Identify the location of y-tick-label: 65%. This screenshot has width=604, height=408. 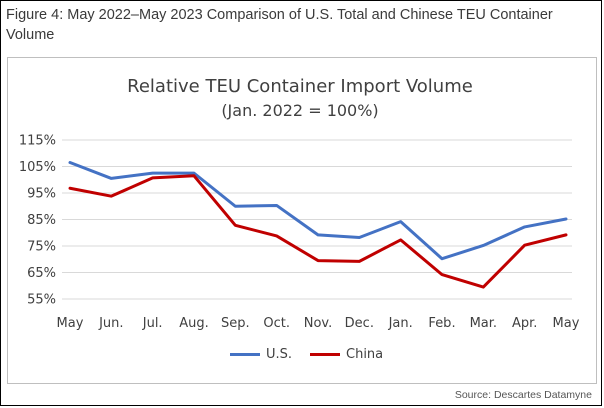
(41, 273).